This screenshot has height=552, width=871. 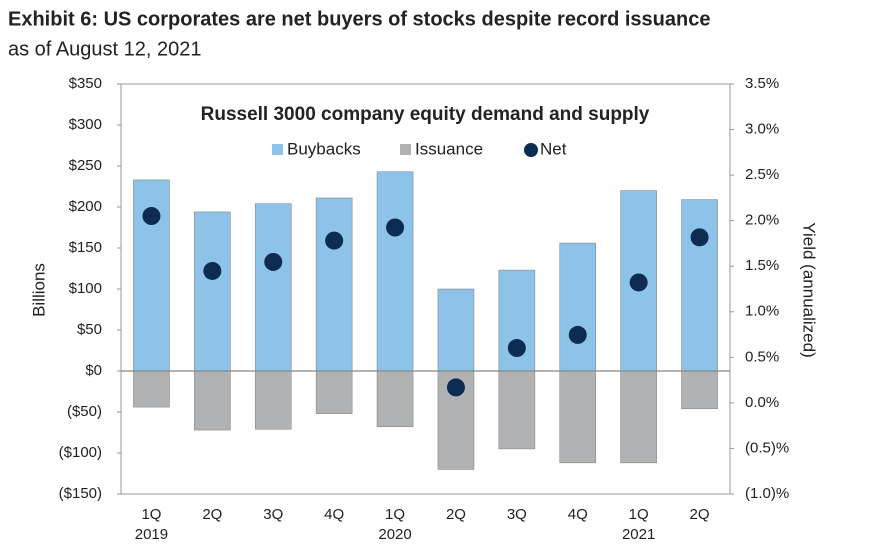 What do you see at coordinates (80, 452) in the screenshot?
I see `y-tick-label: ($100)` at bounding box center [80, 452].